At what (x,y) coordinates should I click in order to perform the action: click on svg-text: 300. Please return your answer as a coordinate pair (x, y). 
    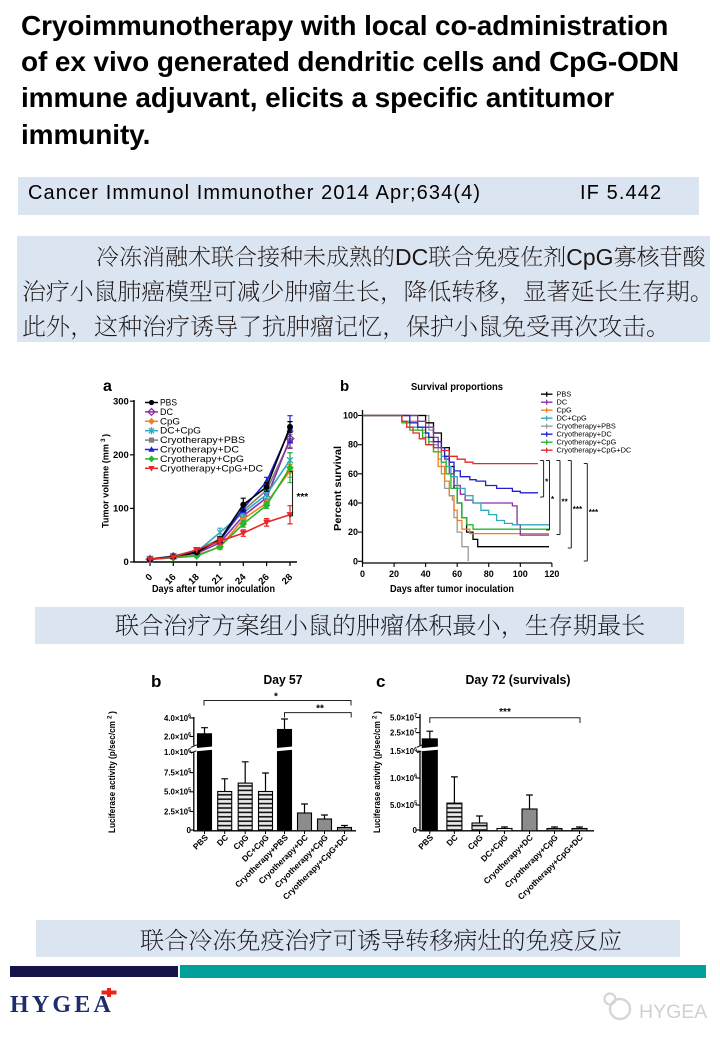
    Looking at the image, I should click on (121, 401).